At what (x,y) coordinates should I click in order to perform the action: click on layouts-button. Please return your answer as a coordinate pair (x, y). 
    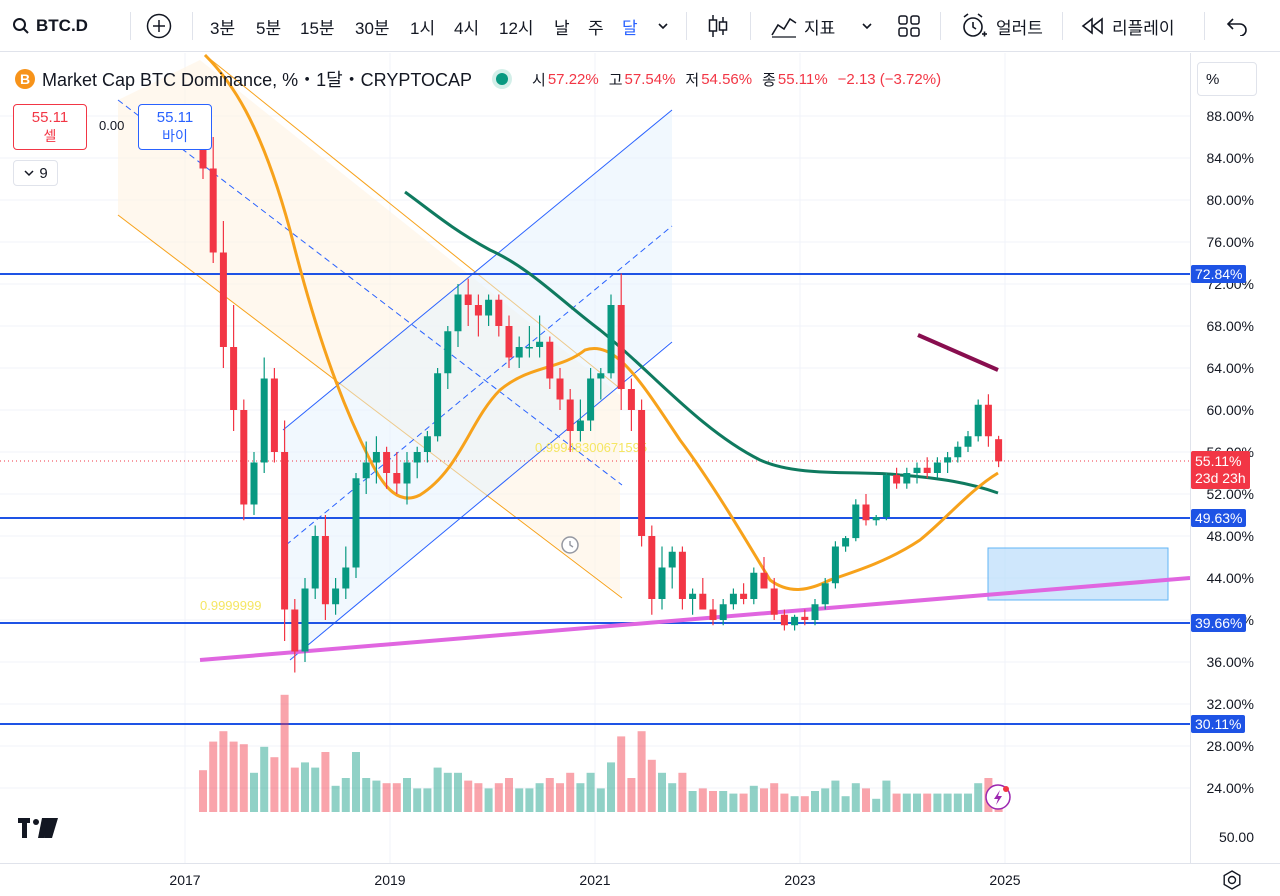
    Looking at the image, I should click on (909, 26).